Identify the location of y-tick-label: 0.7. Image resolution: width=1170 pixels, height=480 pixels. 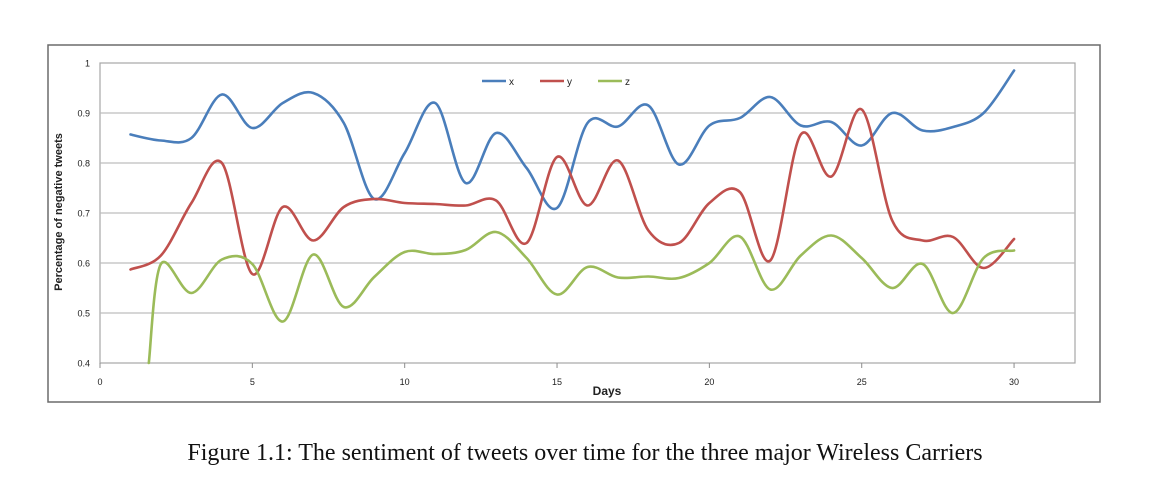
(83, 214).